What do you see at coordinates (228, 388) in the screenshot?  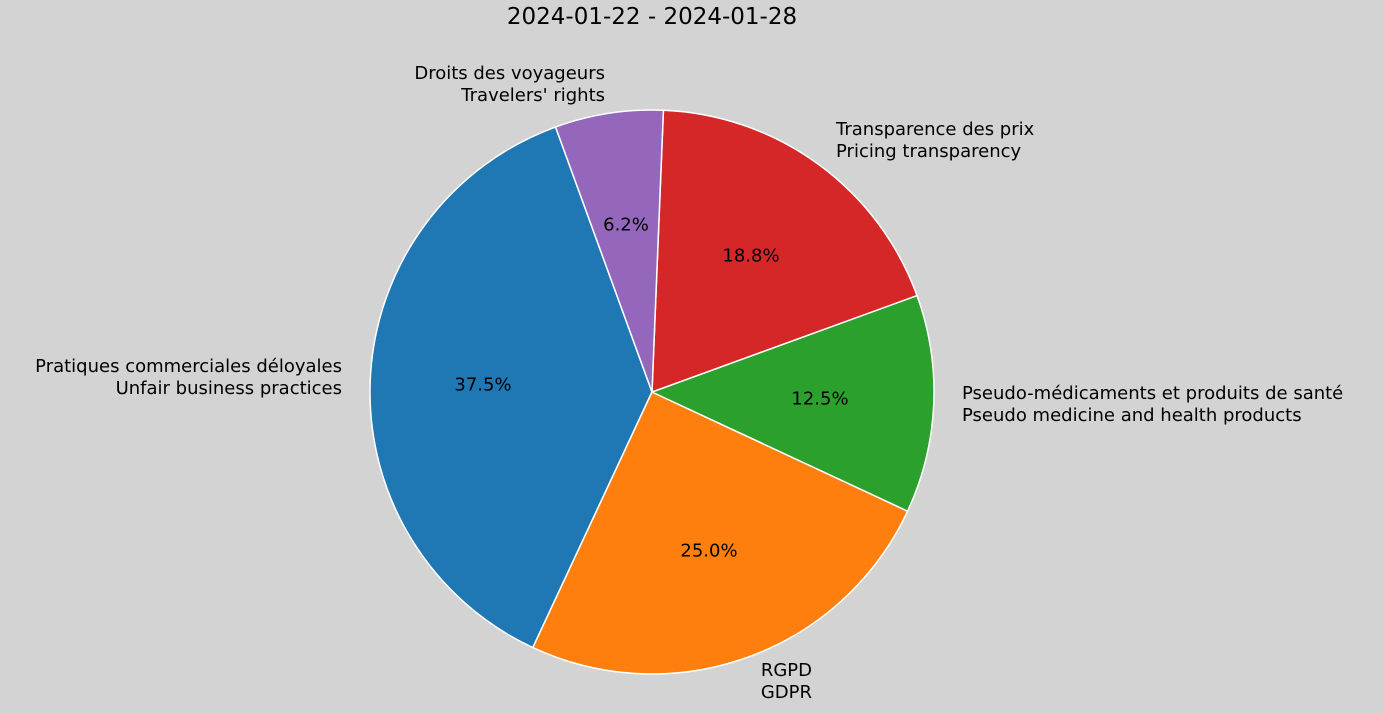 I see `label-en: Unfair business practices` at bounding box center [228, 388].